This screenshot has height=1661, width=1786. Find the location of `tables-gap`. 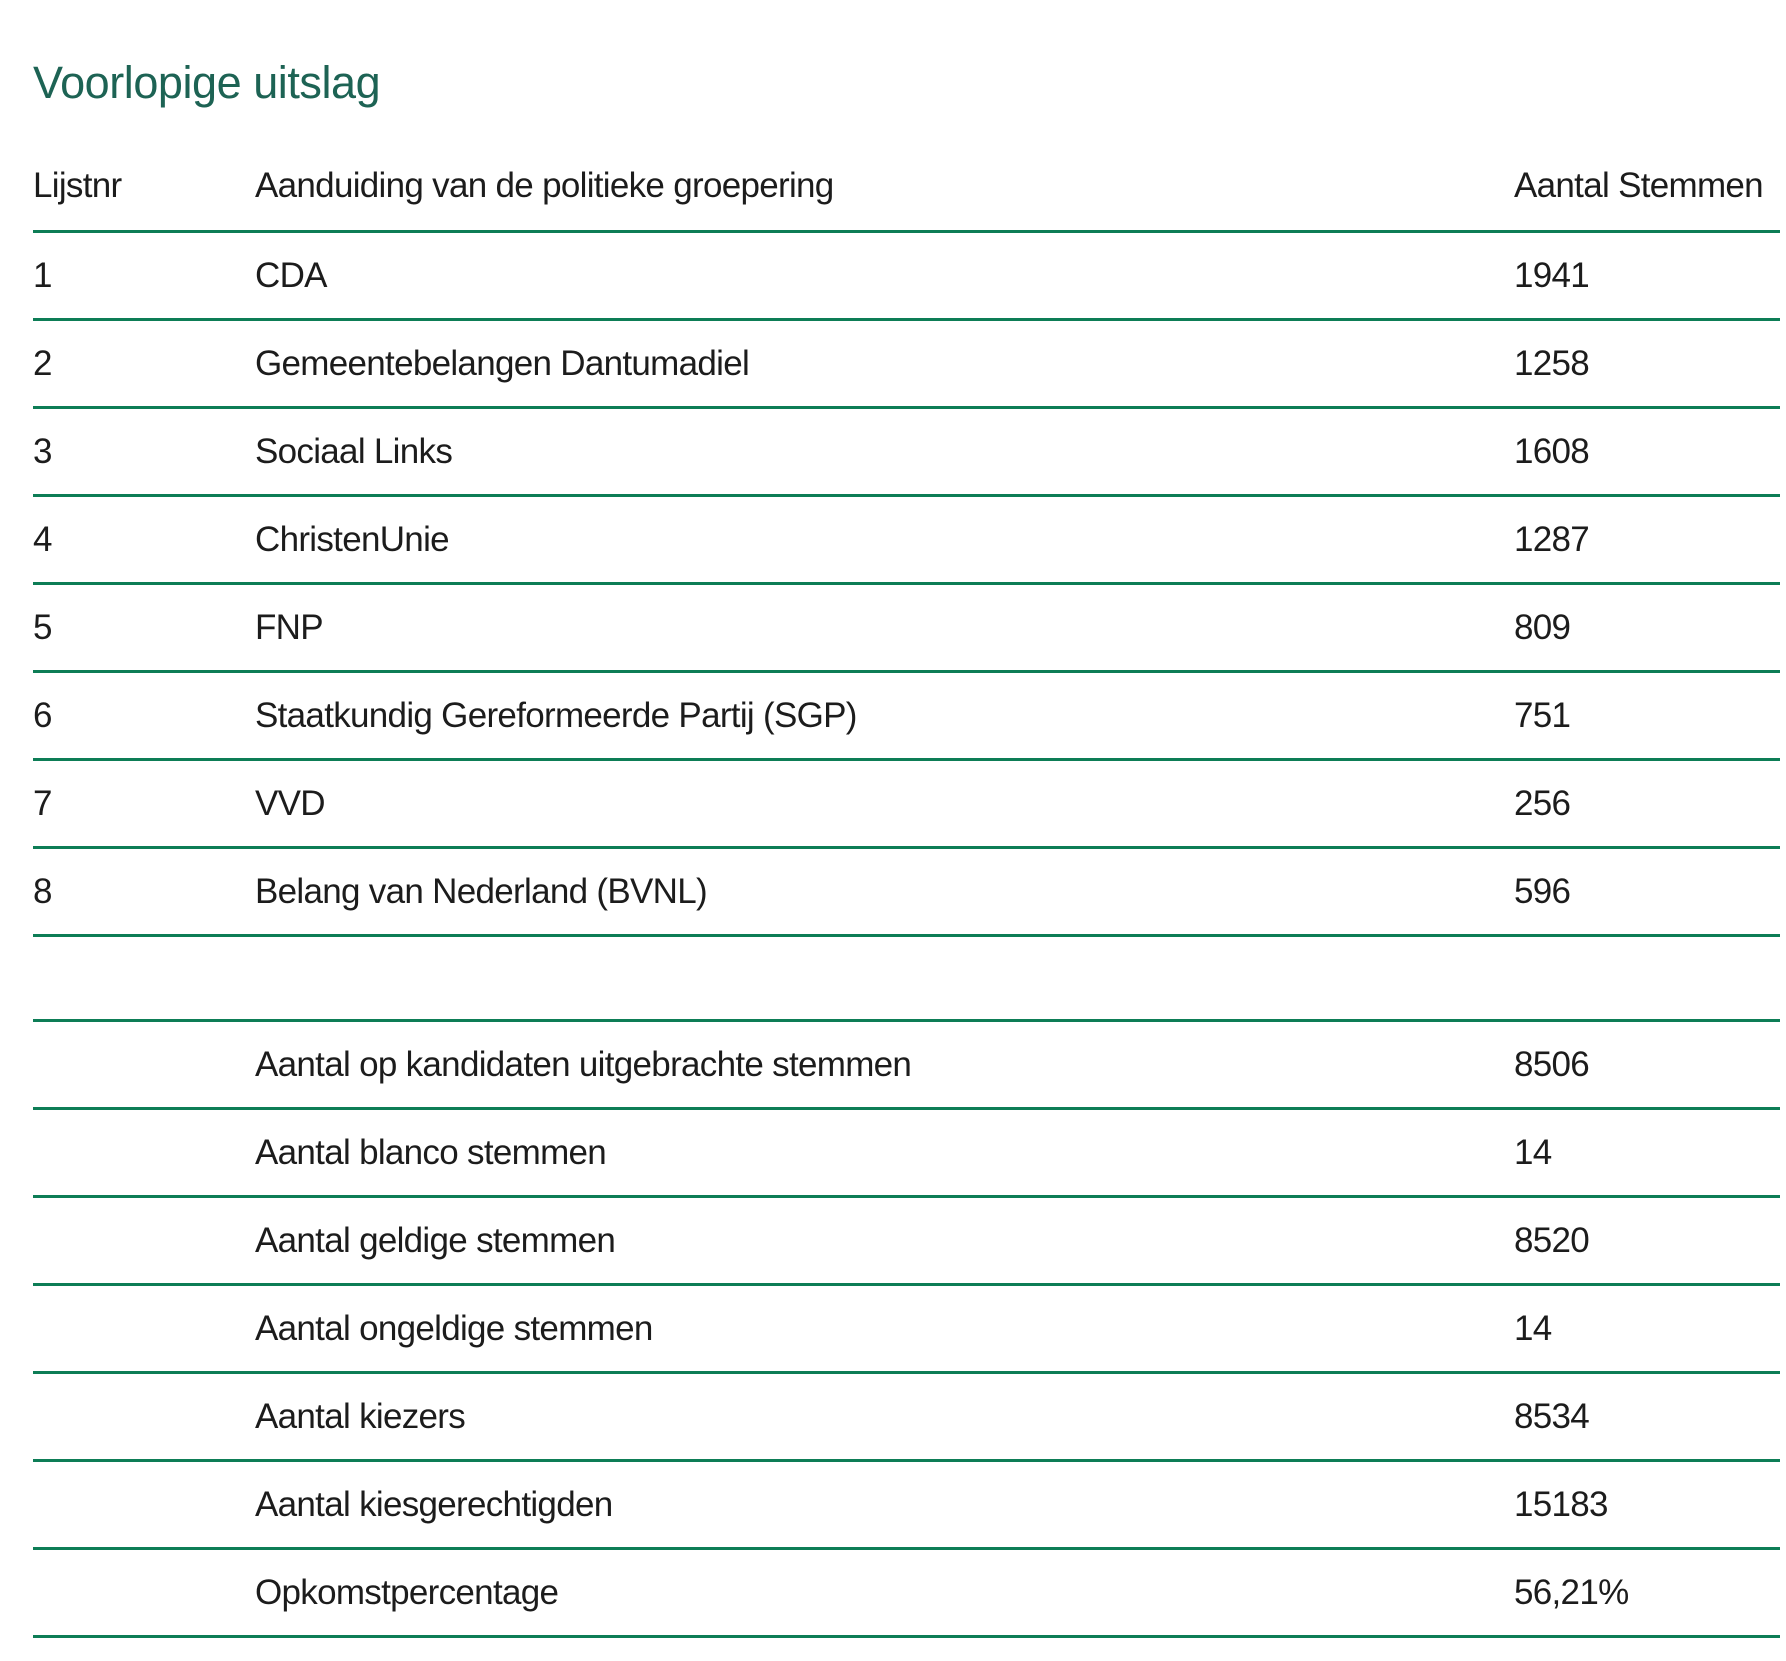

tables-gap is located at coordinates (906, 978).